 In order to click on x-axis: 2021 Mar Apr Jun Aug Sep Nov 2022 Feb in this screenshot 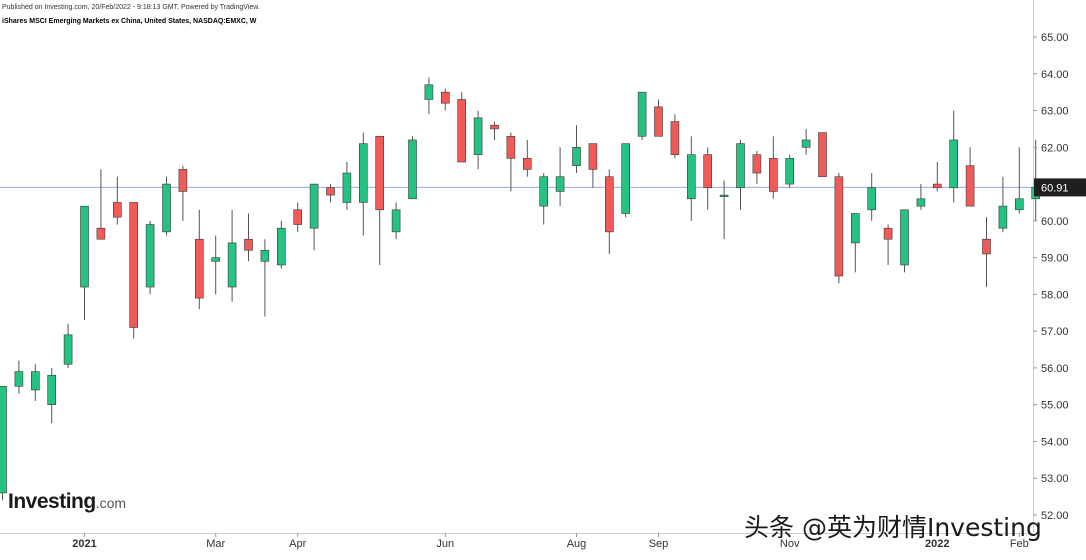, I will do `click(550, 541)`.